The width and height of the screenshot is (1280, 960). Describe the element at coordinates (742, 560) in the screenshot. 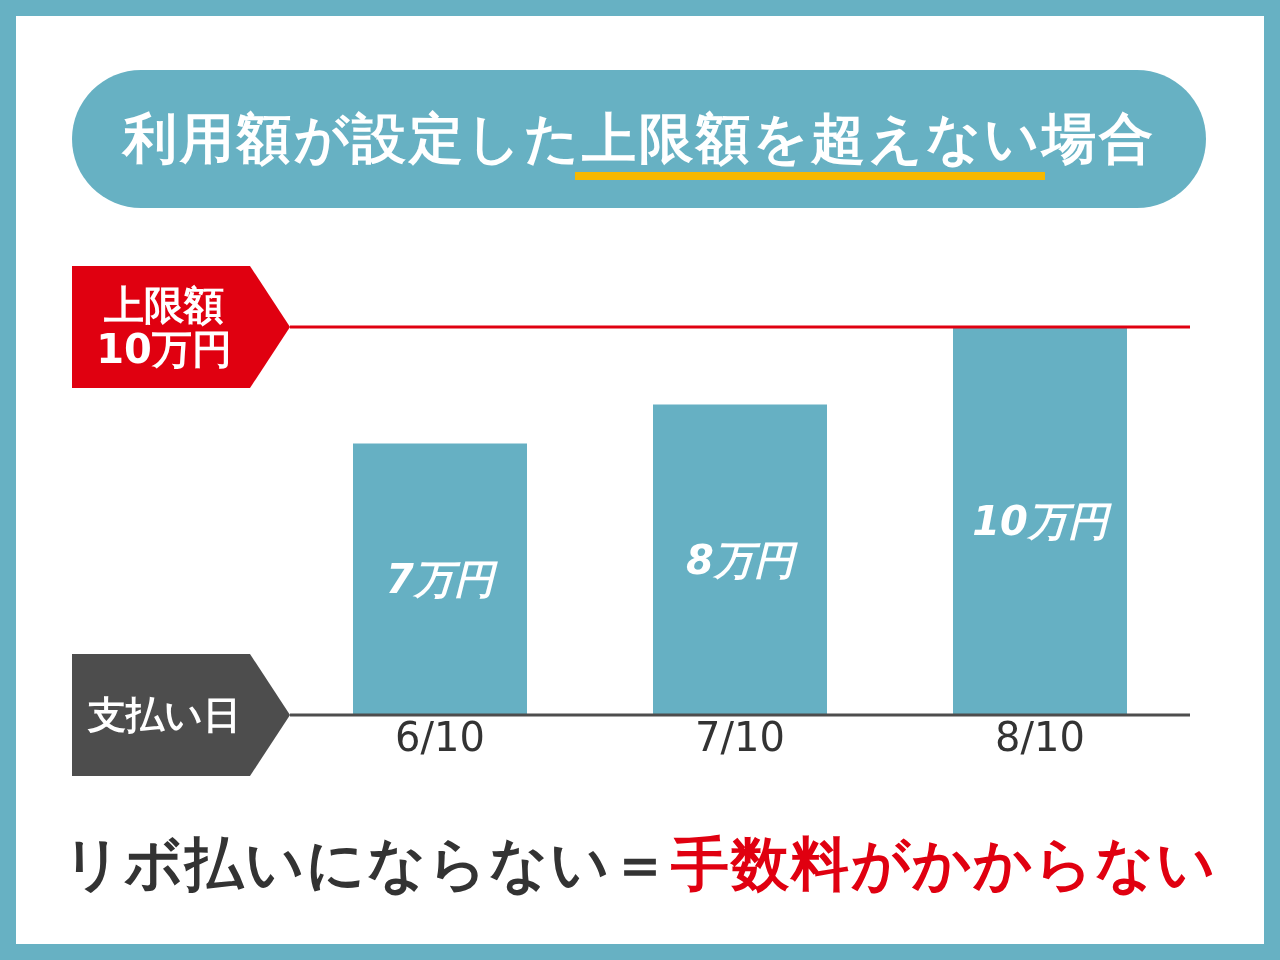

I see `data-label: 8万円` at that location.